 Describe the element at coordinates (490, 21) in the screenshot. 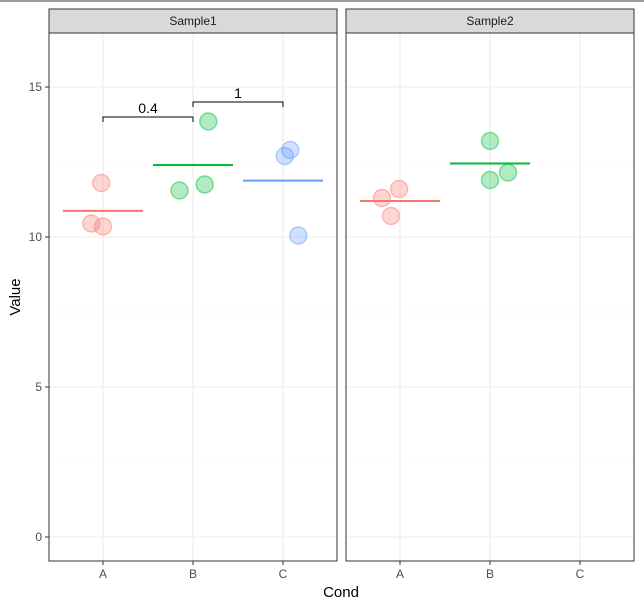

I see `facet-label-sample2: Sample2` at that location.